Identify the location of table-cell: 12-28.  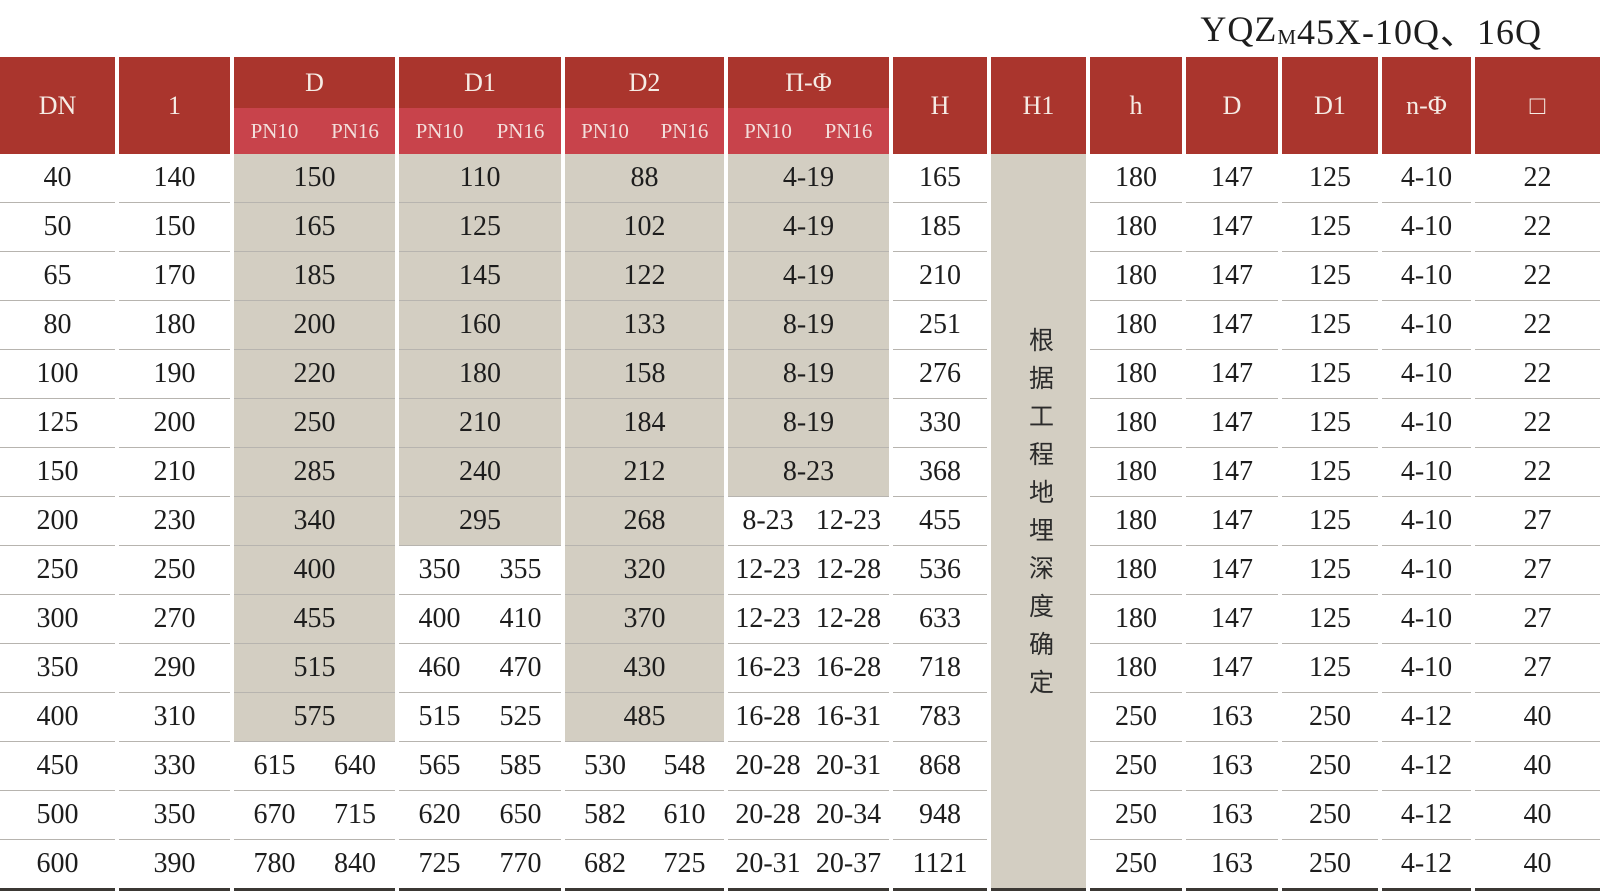
(851, 570).